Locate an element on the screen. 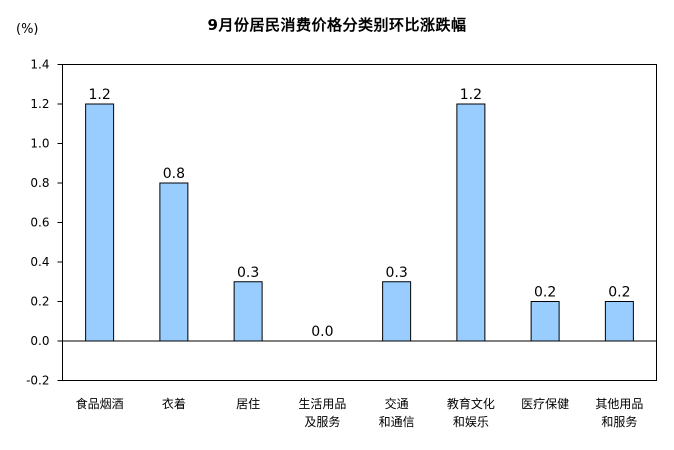  y-tick-label: 1.2 is located at coordinates (39, 104).